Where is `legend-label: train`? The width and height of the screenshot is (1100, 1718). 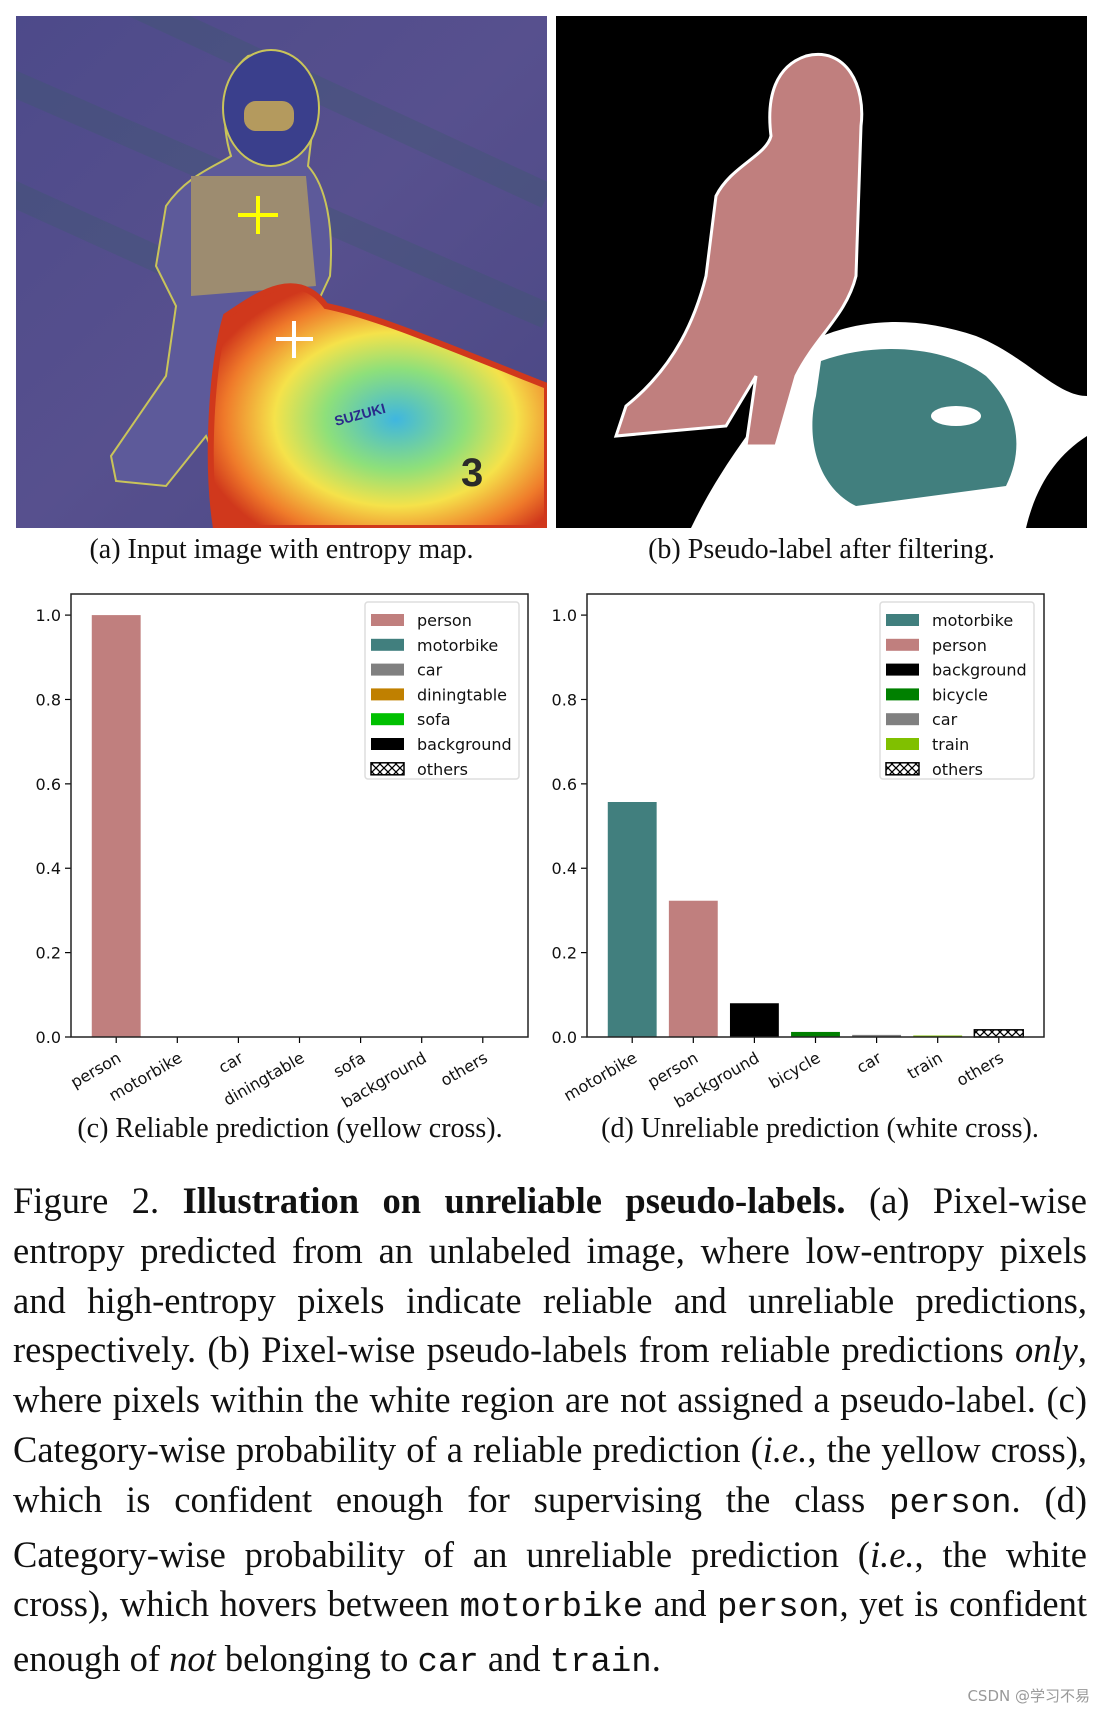
legend-label: train is located at coordinates (950, 744).